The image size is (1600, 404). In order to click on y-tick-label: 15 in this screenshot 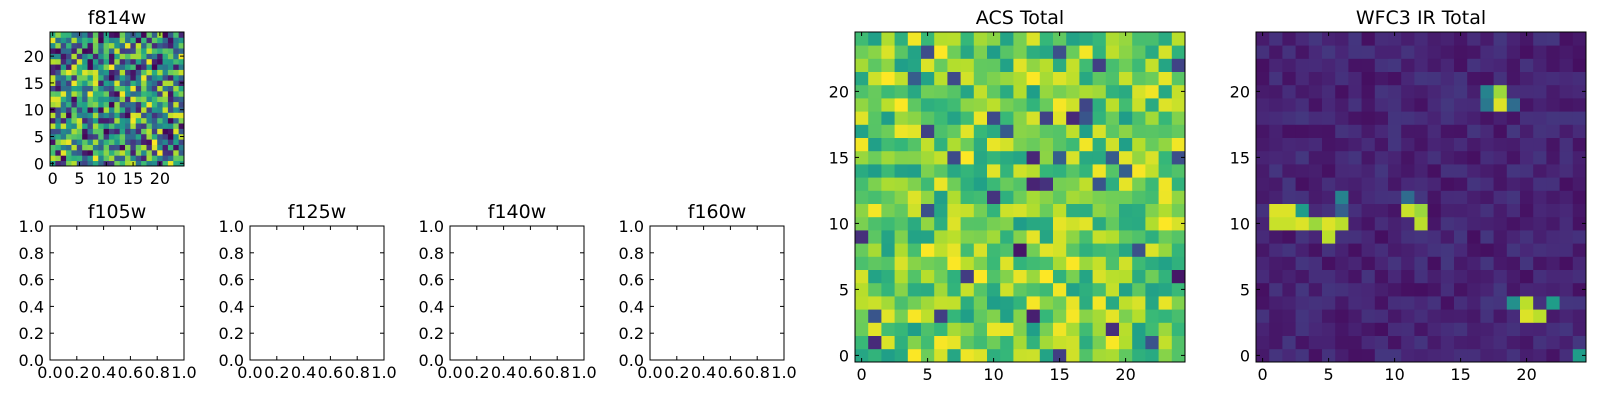, I will do `click(1240, 157)`.